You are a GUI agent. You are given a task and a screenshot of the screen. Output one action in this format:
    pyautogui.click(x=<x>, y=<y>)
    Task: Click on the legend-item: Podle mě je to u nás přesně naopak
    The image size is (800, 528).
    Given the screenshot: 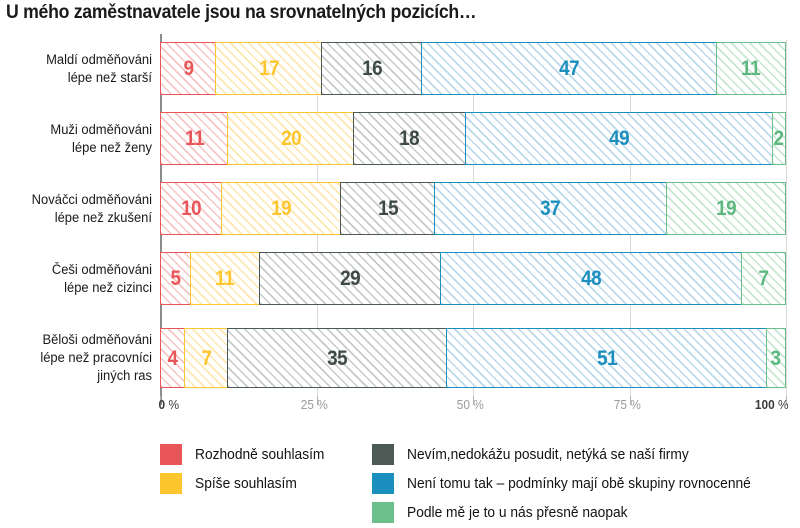 What is the action you would take?
    pyautogui.click(x=570, y=512)
    